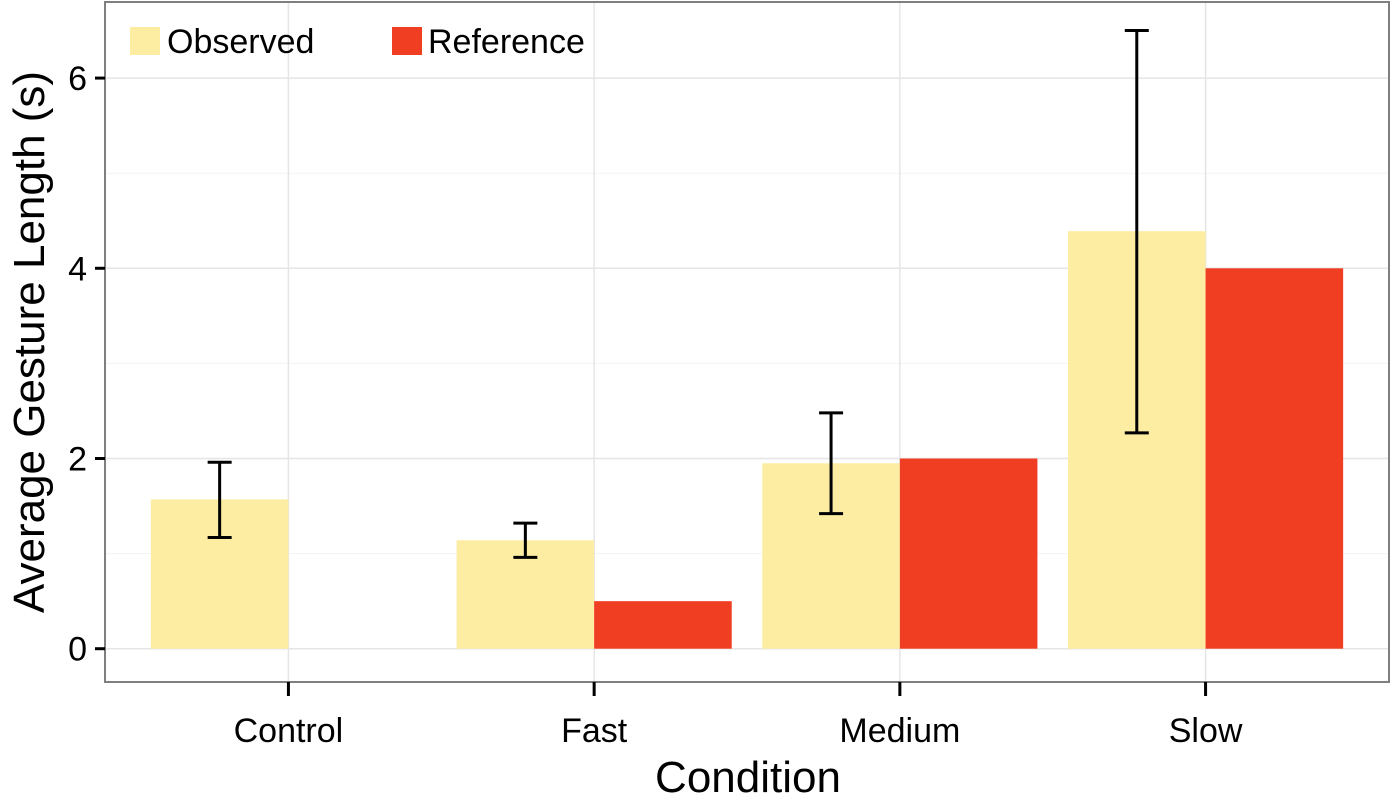  What do you see at coordinates (240, 42) in the screenshot?
I see `legend-label-observed: Observed` at bounding box center [240, 42].